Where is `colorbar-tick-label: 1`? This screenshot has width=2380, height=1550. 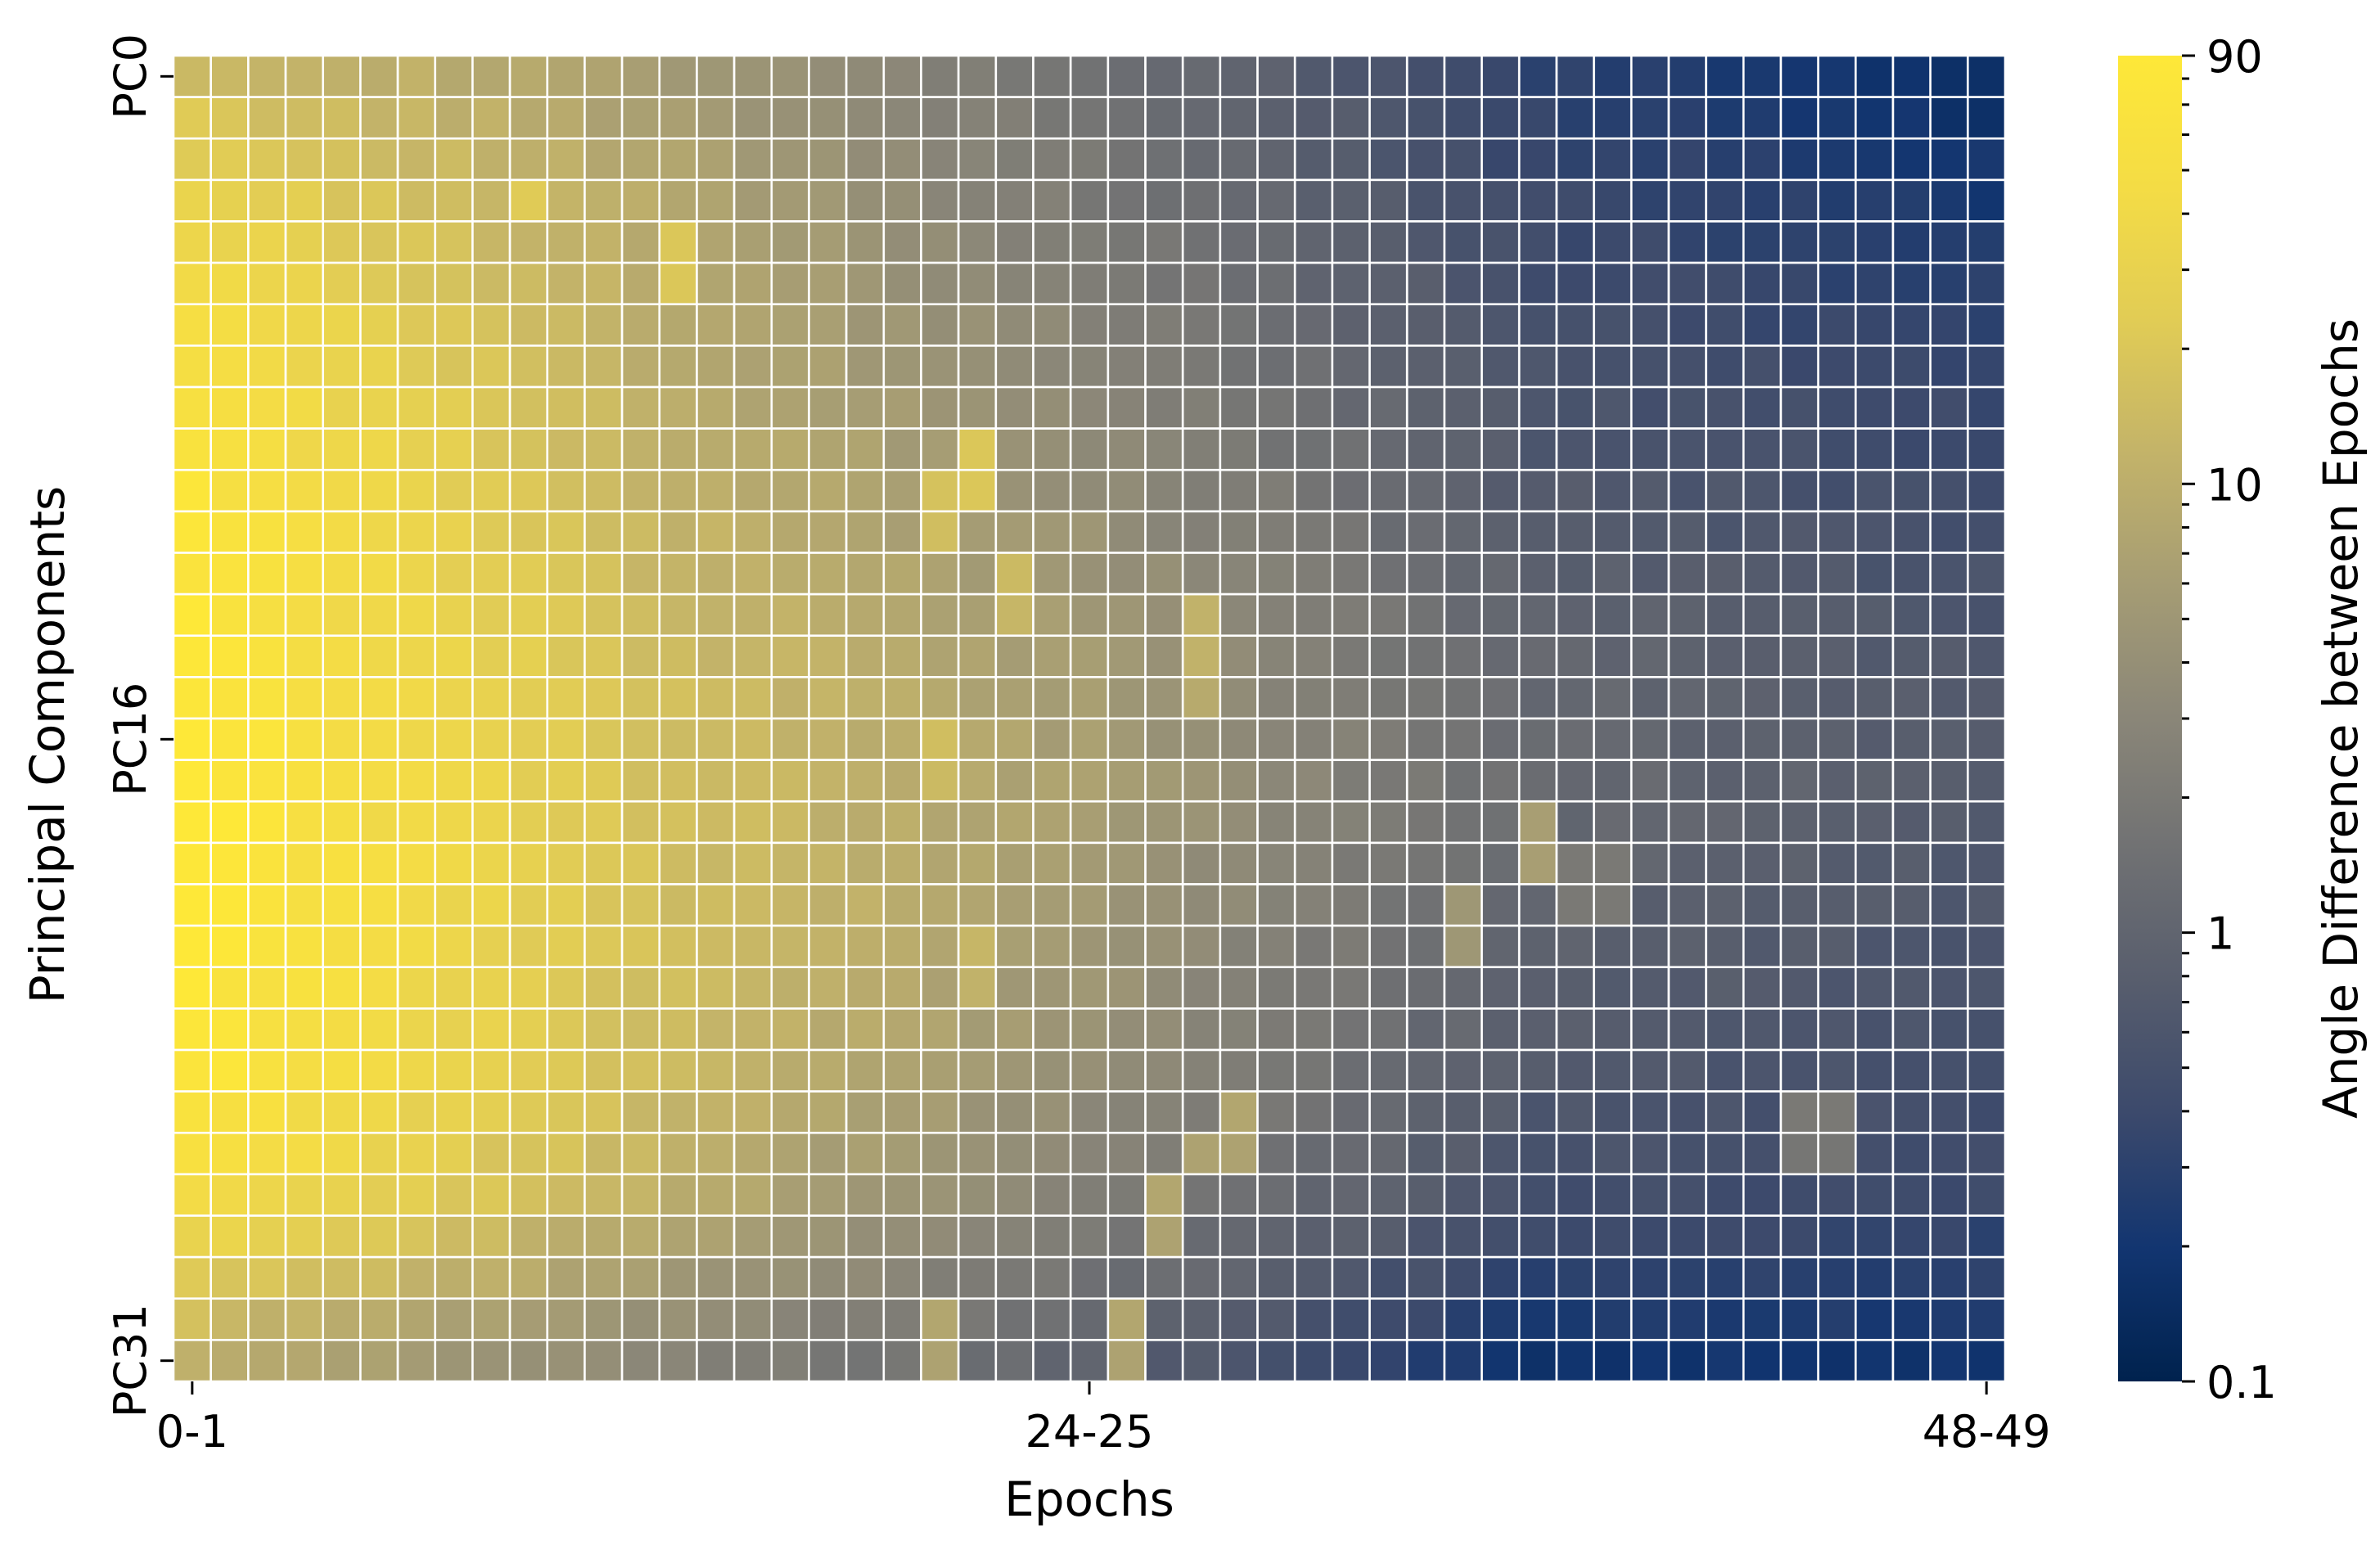 colorbar-tick-label: 1 is located at coordinates (2220, 934).